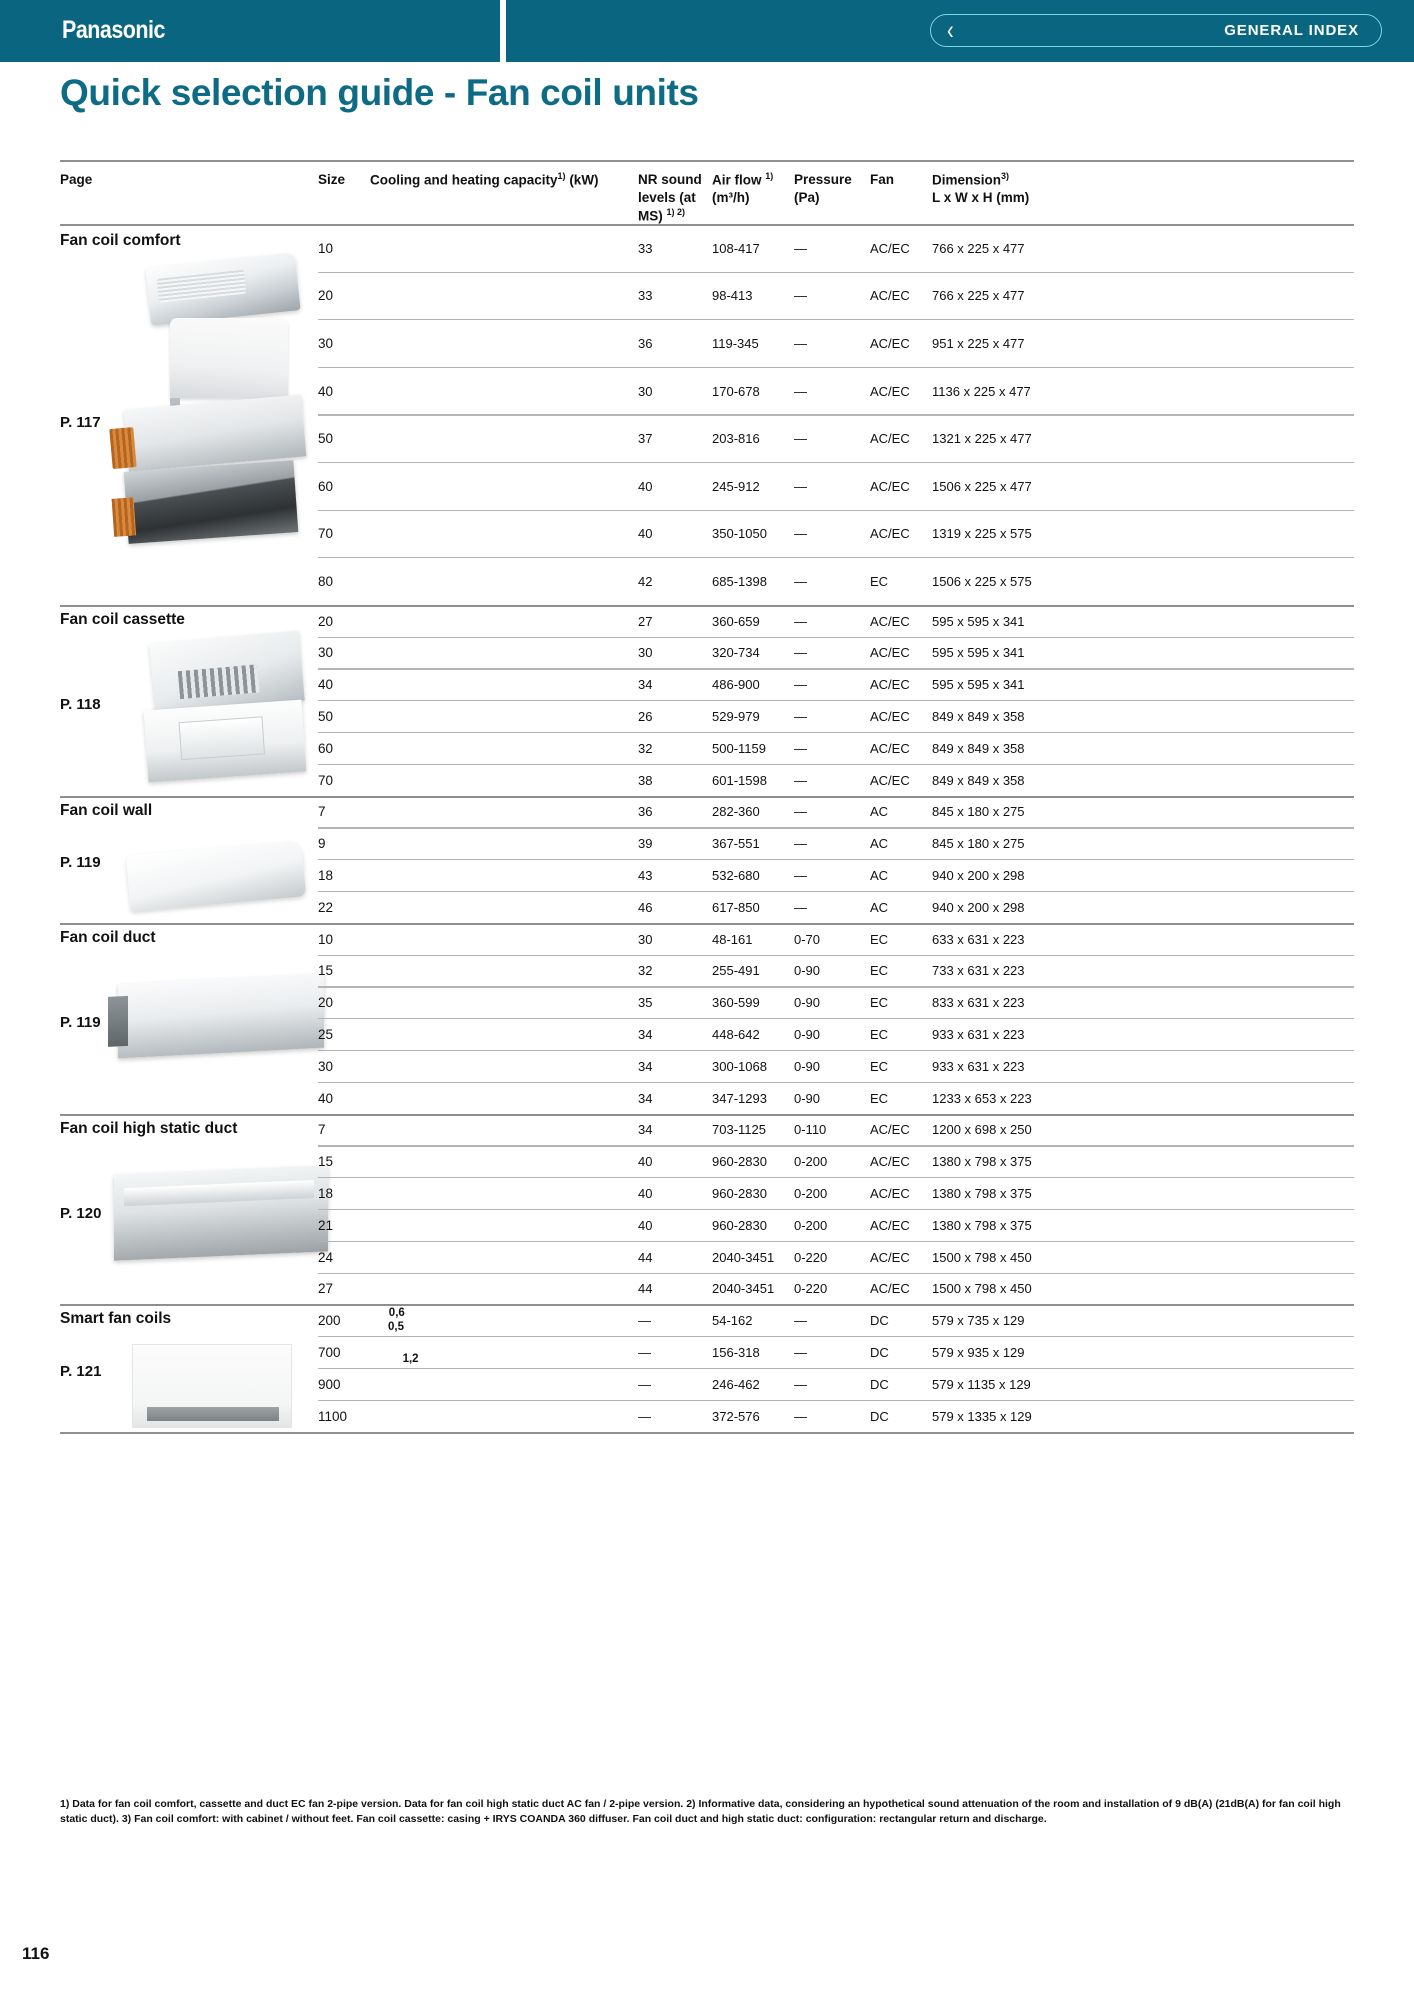 This screenshot has height=2000, width=1414. What do you see at coordinates (326, 581) in the screenshot?
I see `cell-size: 80` at bounding box center [326, 581].